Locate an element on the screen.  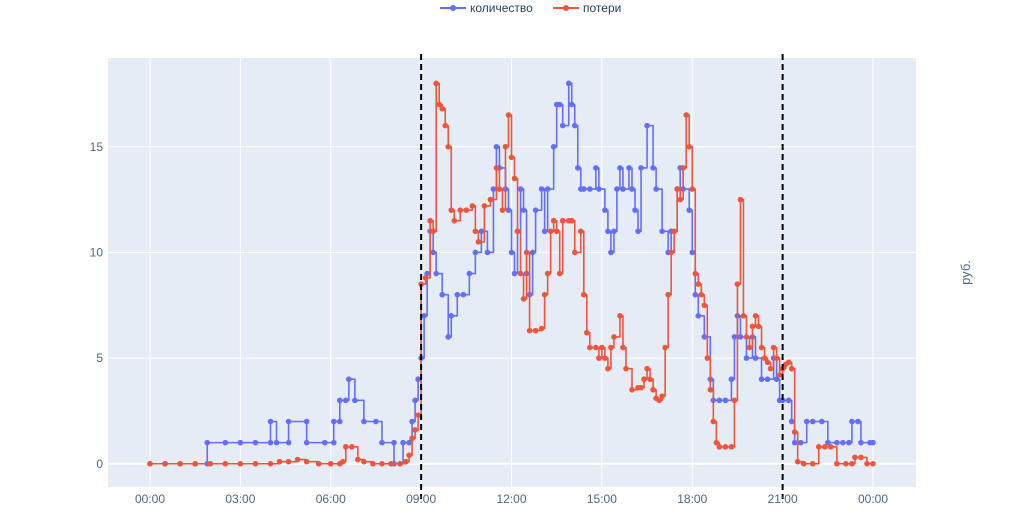
x-tick-label: 15:00 is located at coordinates (602, 499).